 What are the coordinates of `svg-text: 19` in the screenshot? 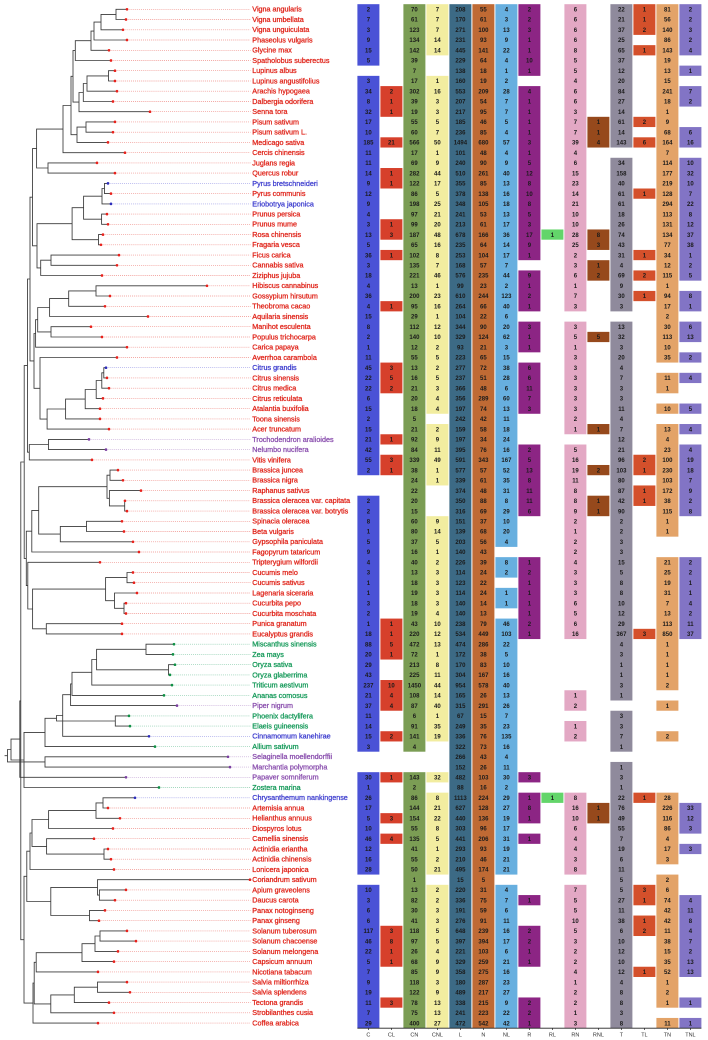 It's located at (414, 615).